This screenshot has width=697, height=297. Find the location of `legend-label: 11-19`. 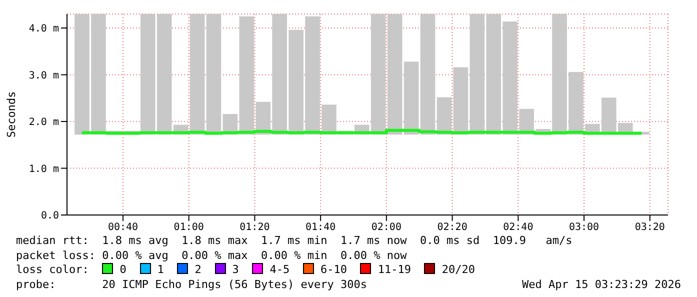

legend-label: 11-19 is located at coordinates (394, 269).